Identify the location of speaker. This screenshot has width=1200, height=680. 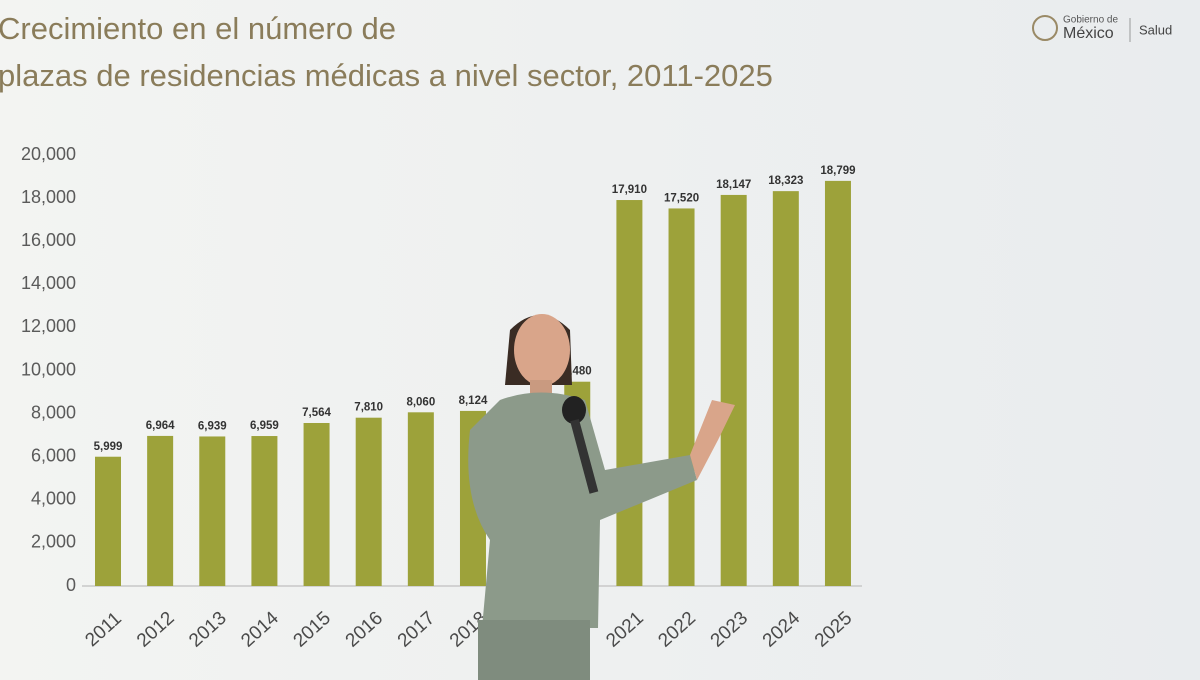
(601, 497).